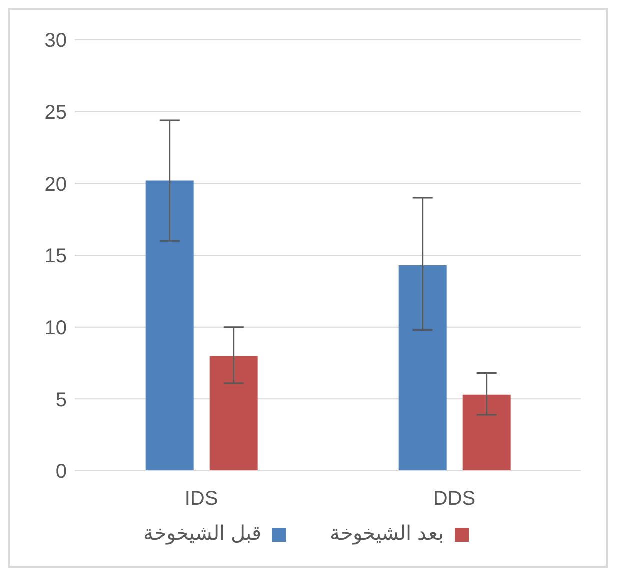  I want to click on y-tick-label: 20, so click(55, 185).